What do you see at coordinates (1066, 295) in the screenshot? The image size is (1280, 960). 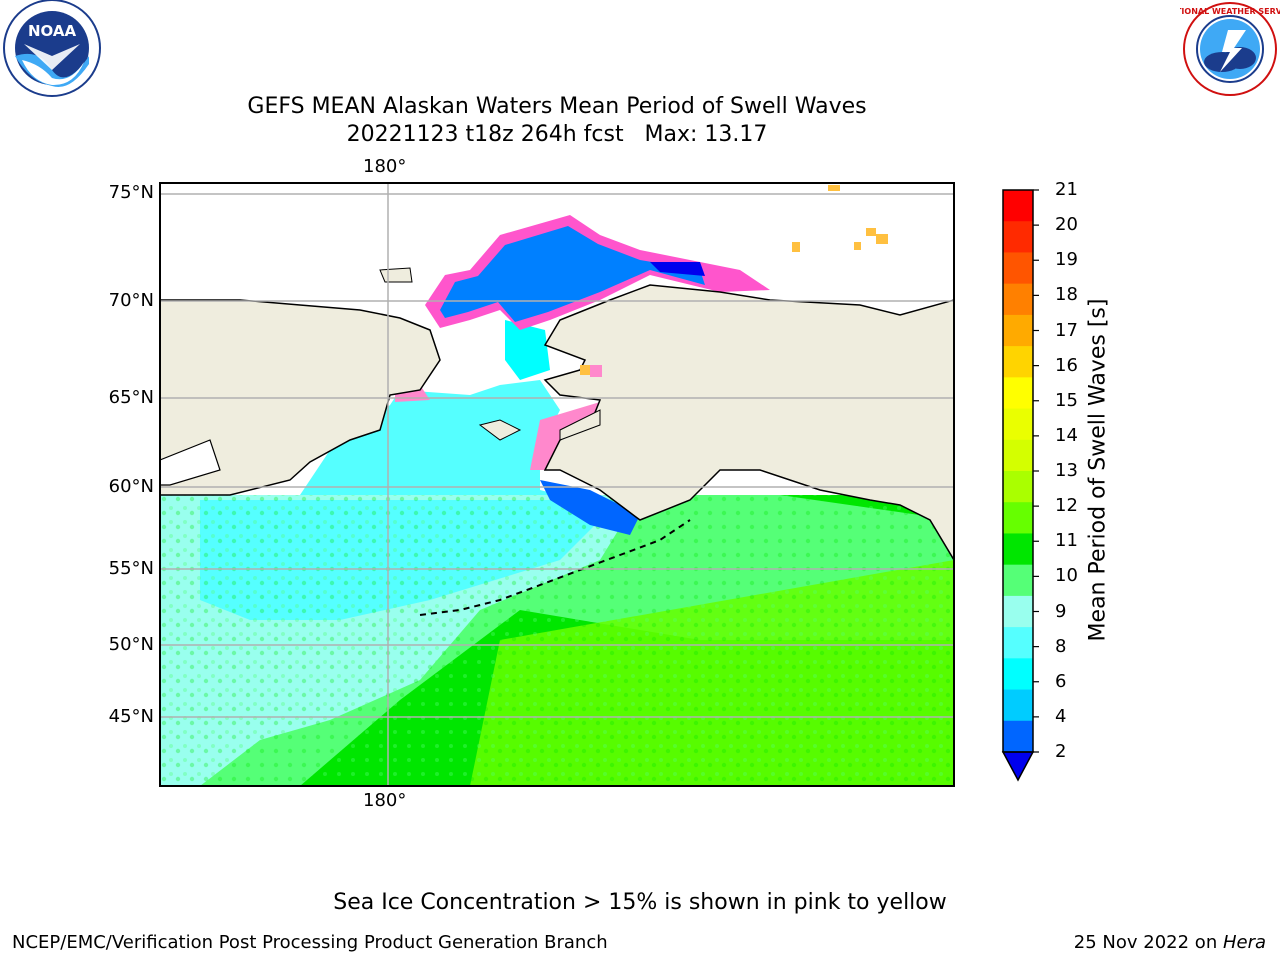 I see `colorbar-tick-label: 18` at bounding box center [1066, 295].